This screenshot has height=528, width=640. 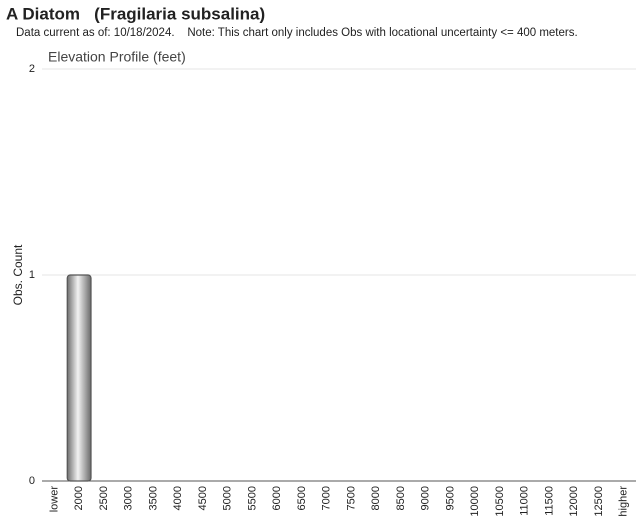 What do you see at coordinates (599, 501) in the screenshot?
I see `x-tick-label: 12500` at bounding box center [599, 501].